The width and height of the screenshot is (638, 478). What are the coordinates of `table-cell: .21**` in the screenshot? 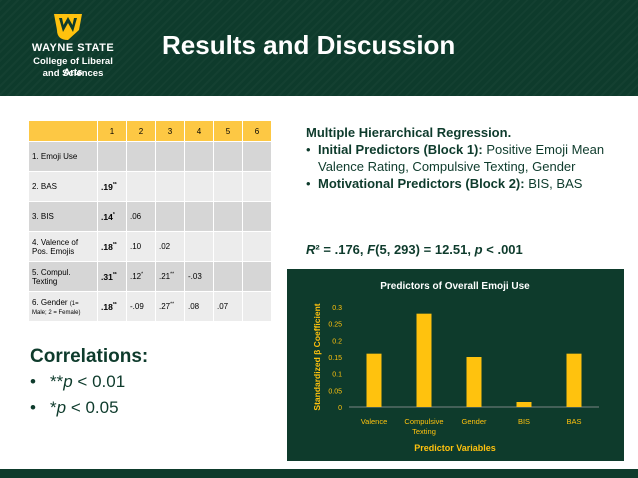 It's located at (170, 276).